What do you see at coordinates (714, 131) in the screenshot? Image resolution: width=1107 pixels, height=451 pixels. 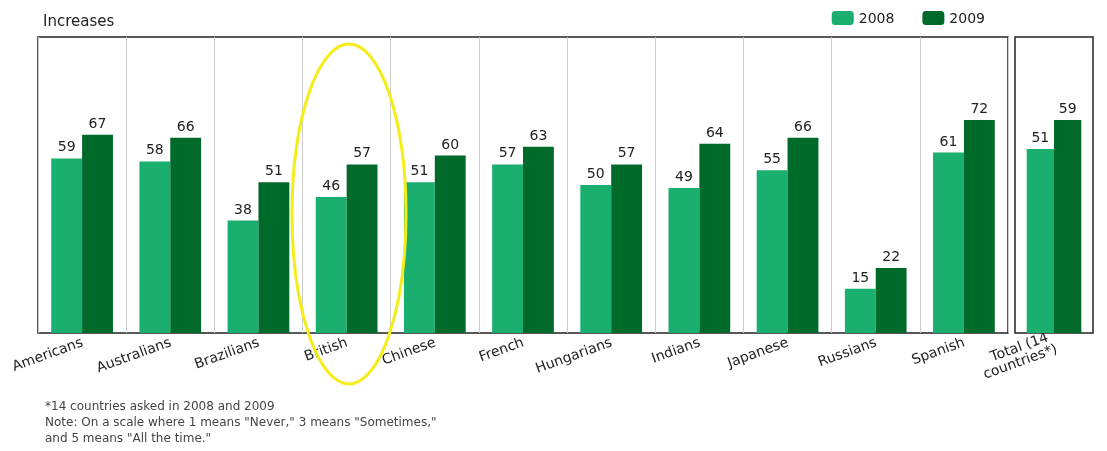 I see `data-label: 64` at bounding box center [714, 131].